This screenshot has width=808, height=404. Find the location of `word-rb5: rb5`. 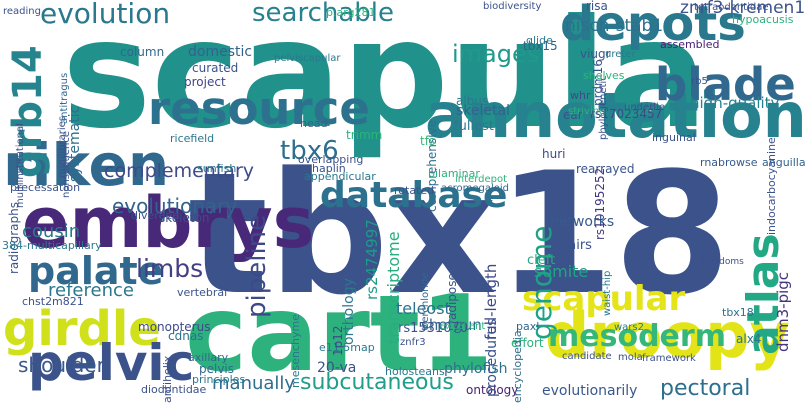

word-rb5: rb5 is located at coordinates (699, 81).